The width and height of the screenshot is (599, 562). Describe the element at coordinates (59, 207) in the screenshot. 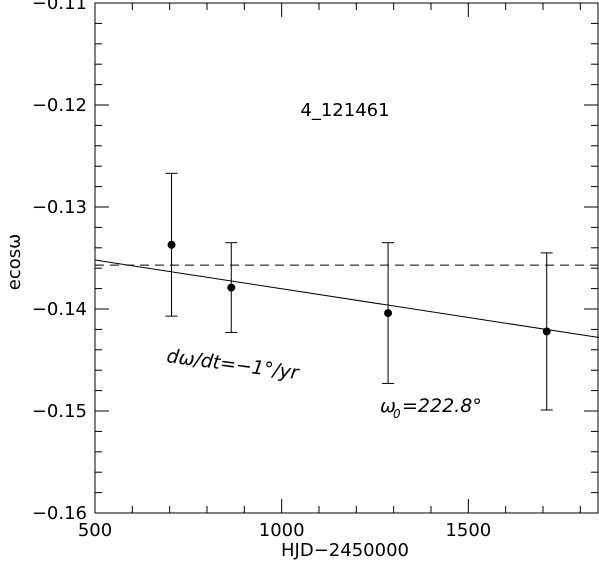

I see `y-tick-label: −0.13` at that location.